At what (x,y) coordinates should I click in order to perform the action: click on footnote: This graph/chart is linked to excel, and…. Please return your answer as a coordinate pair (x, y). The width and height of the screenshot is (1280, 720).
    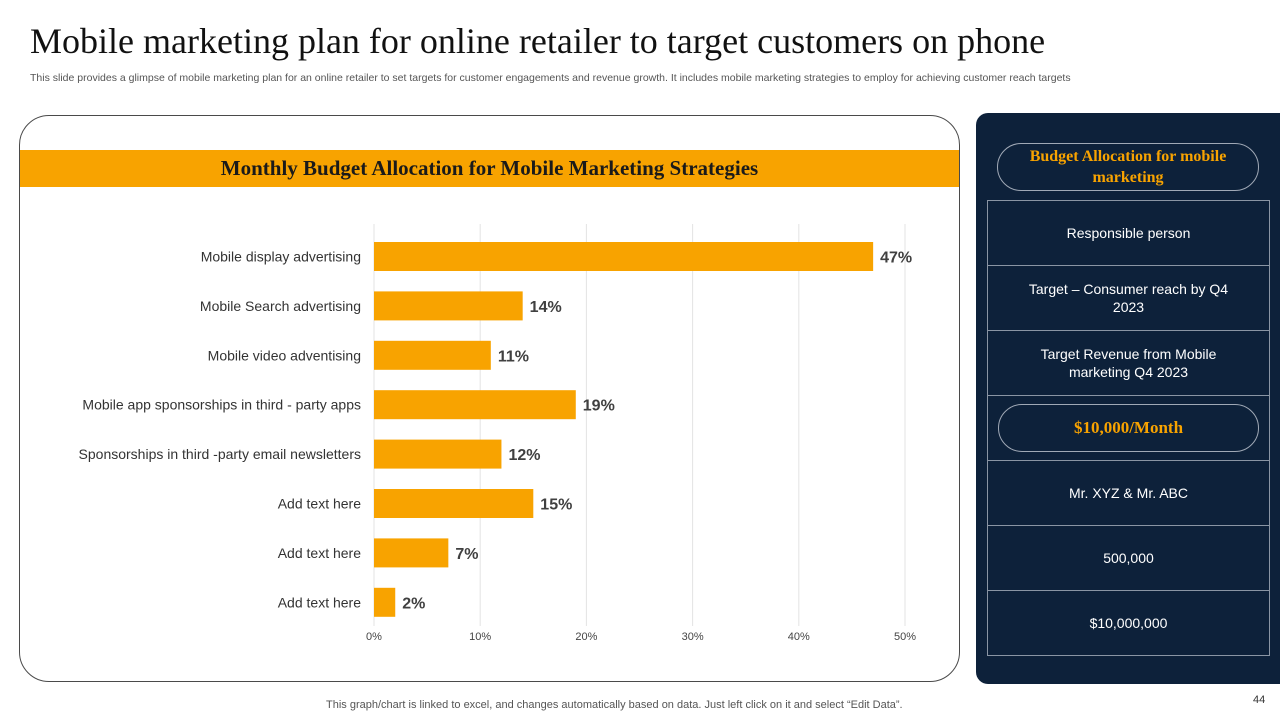
    Looking at the image, I should click on (614, 705).